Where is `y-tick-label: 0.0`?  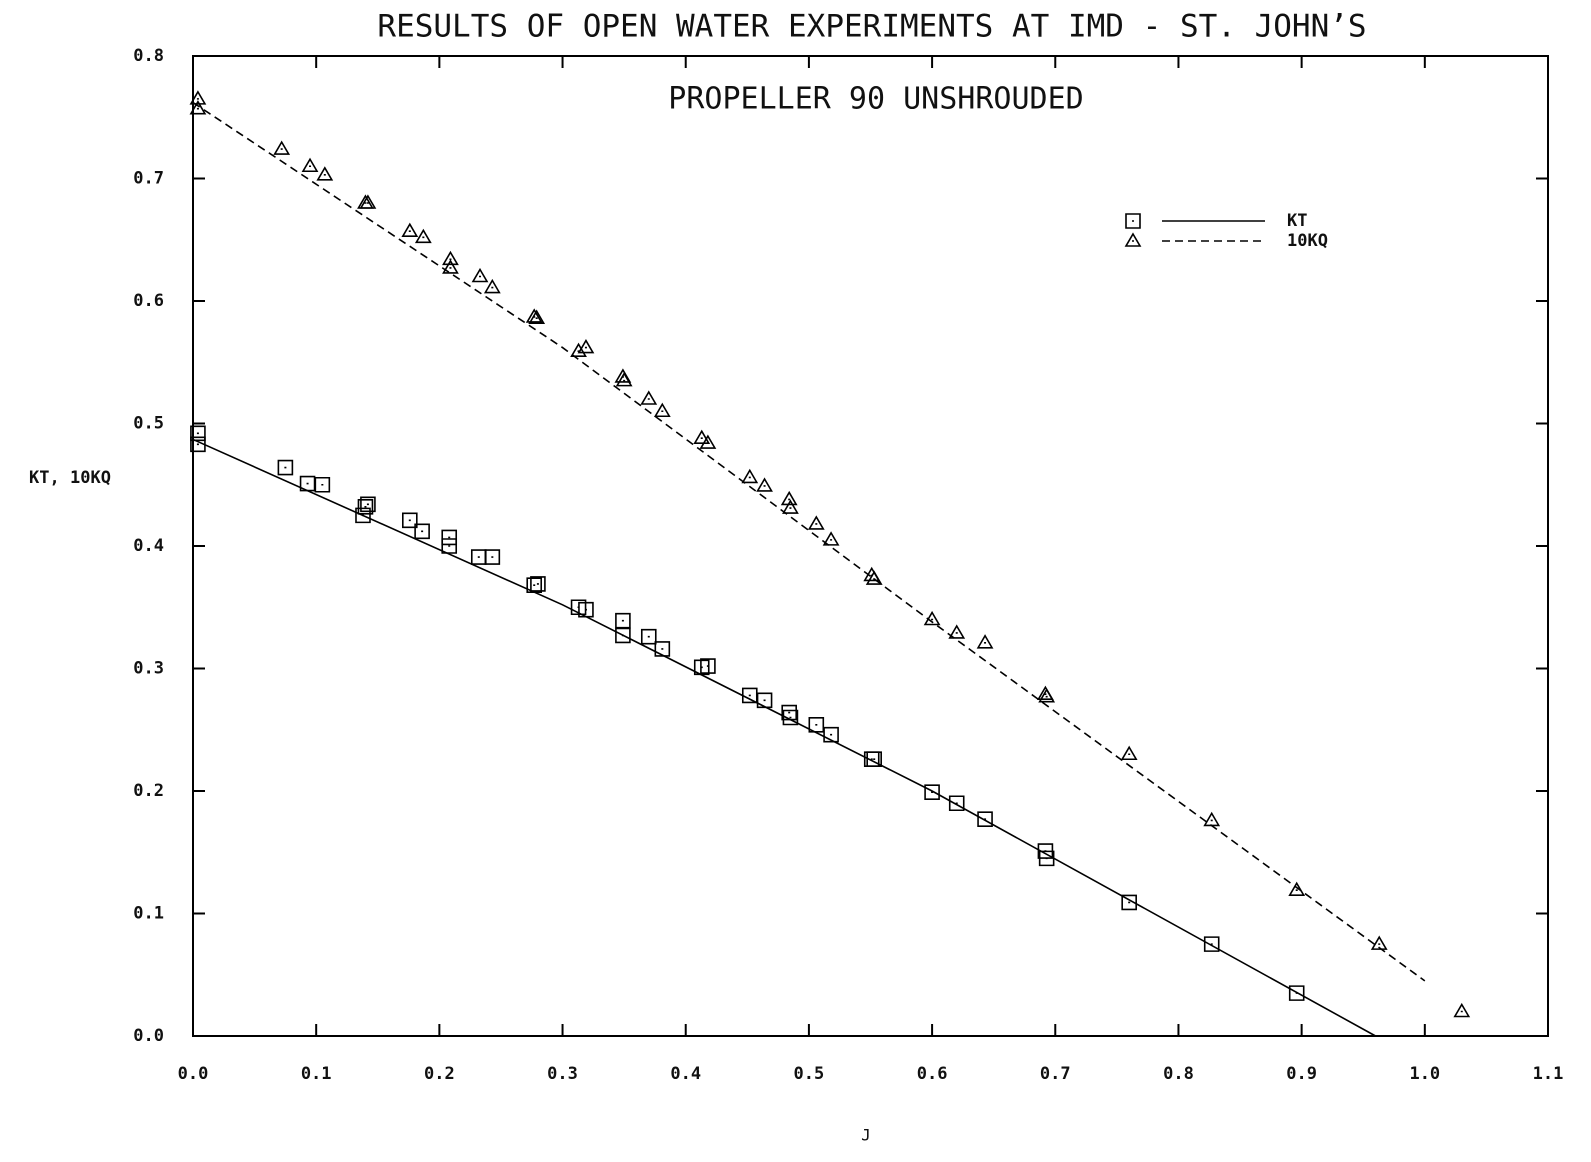 y-tick-label: 0.0 is located at coordinates (148, 1036).